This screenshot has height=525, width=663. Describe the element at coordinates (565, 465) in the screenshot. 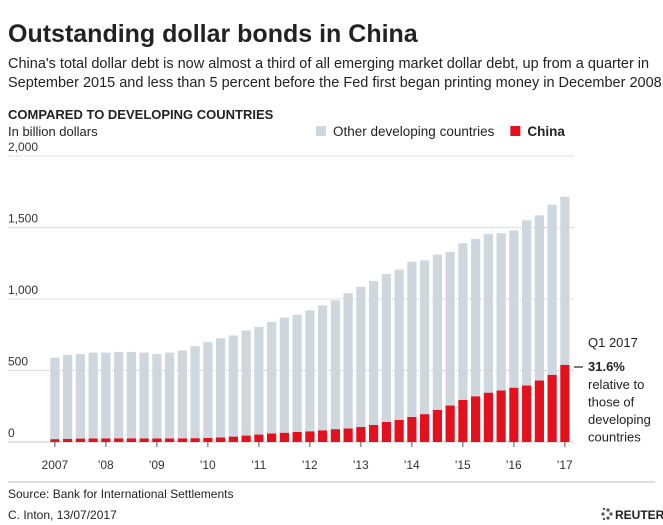

I see `x-tick-label: '17` at that location.